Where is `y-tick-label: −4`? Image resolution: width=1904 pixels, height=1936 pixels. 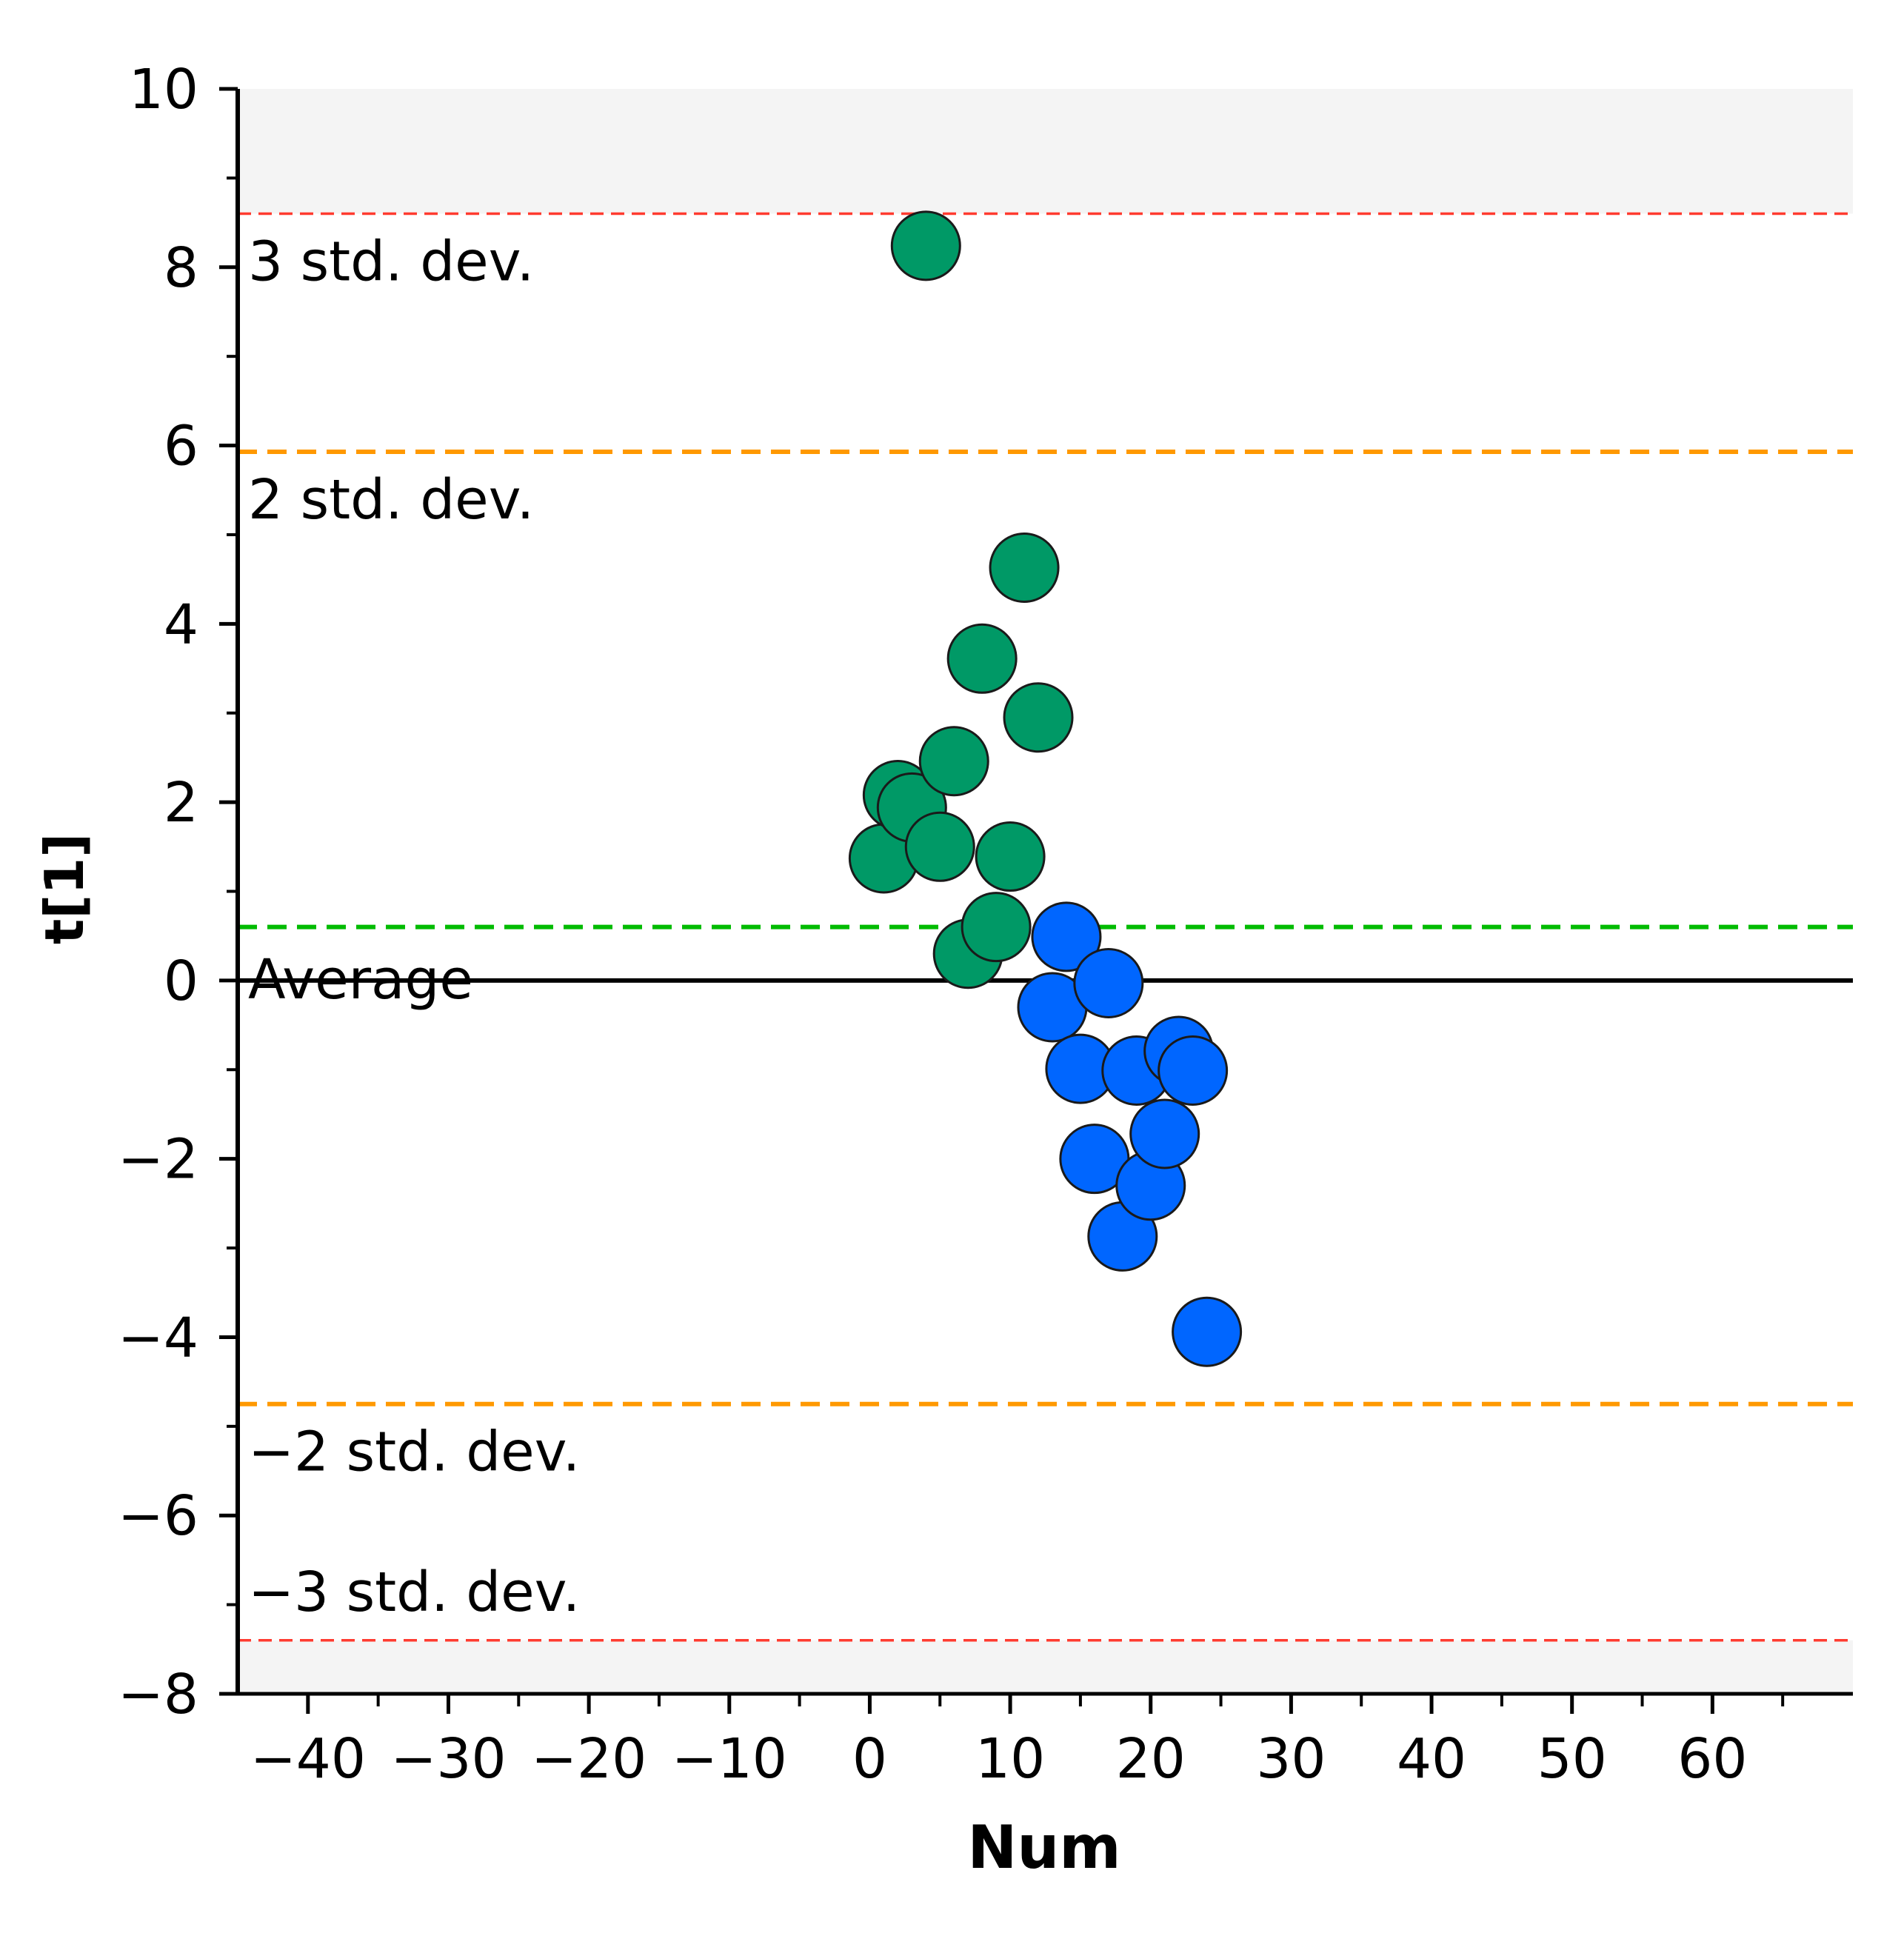 y-tick-label: −4 is located at coordinates (158, 1338).